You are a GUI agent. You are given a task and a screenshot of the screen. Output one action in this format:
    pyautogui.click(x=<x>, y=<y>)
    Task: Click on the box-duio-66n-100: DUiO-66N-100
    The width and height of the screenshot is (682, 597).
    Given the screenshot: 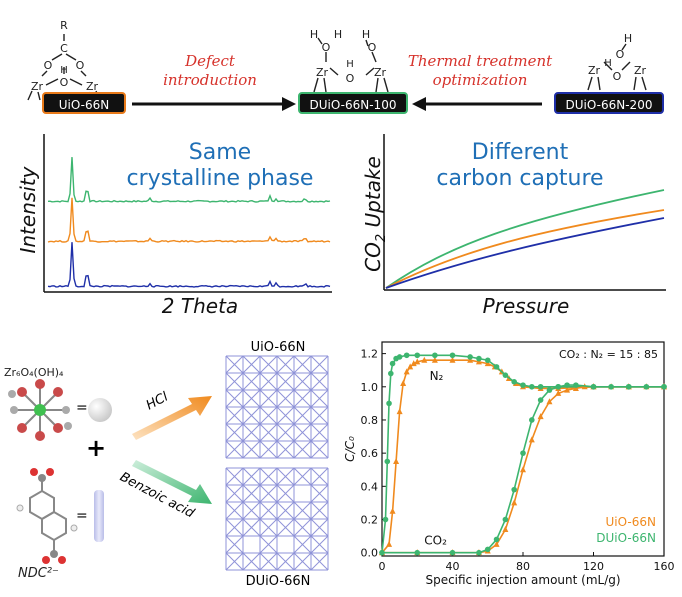 What is the action you would take?
    pyautogui.click(x=353, y=103)
    